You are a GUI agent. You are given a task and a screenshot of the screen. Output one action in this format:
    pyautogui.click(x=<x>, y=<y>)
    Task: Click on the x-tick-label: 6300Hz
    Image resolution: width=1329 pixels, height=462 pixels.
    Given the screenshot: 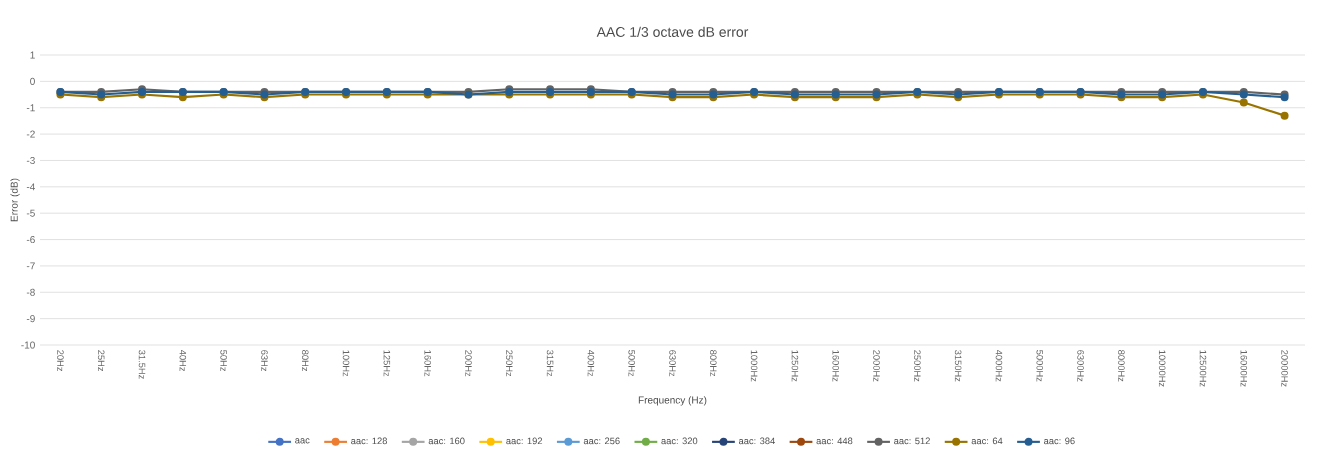 What is the action you would take?
    pyautogui.click(x=1080, y=366)
    